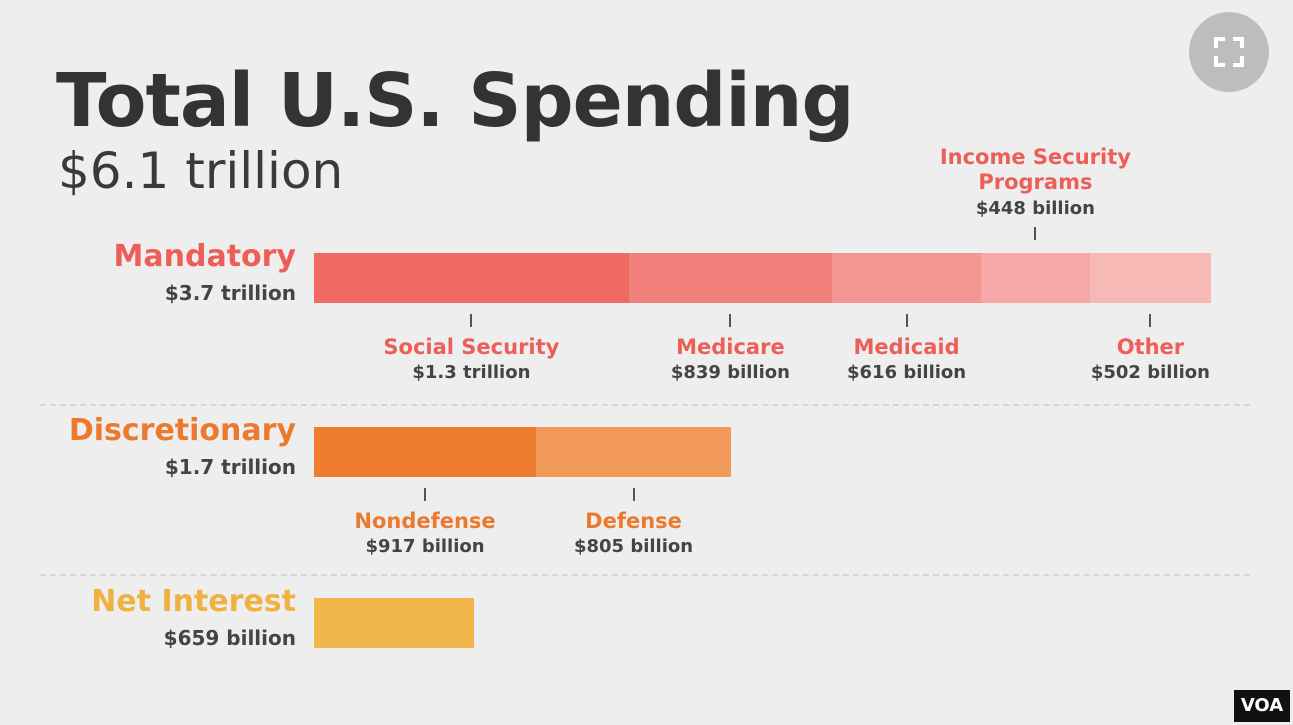 The height and width of the screenshot is (725, 1293). Describe the element at coordinates (455, 101) in the screenshot. I see `chart-title: Total U.S. Spending` at that location.